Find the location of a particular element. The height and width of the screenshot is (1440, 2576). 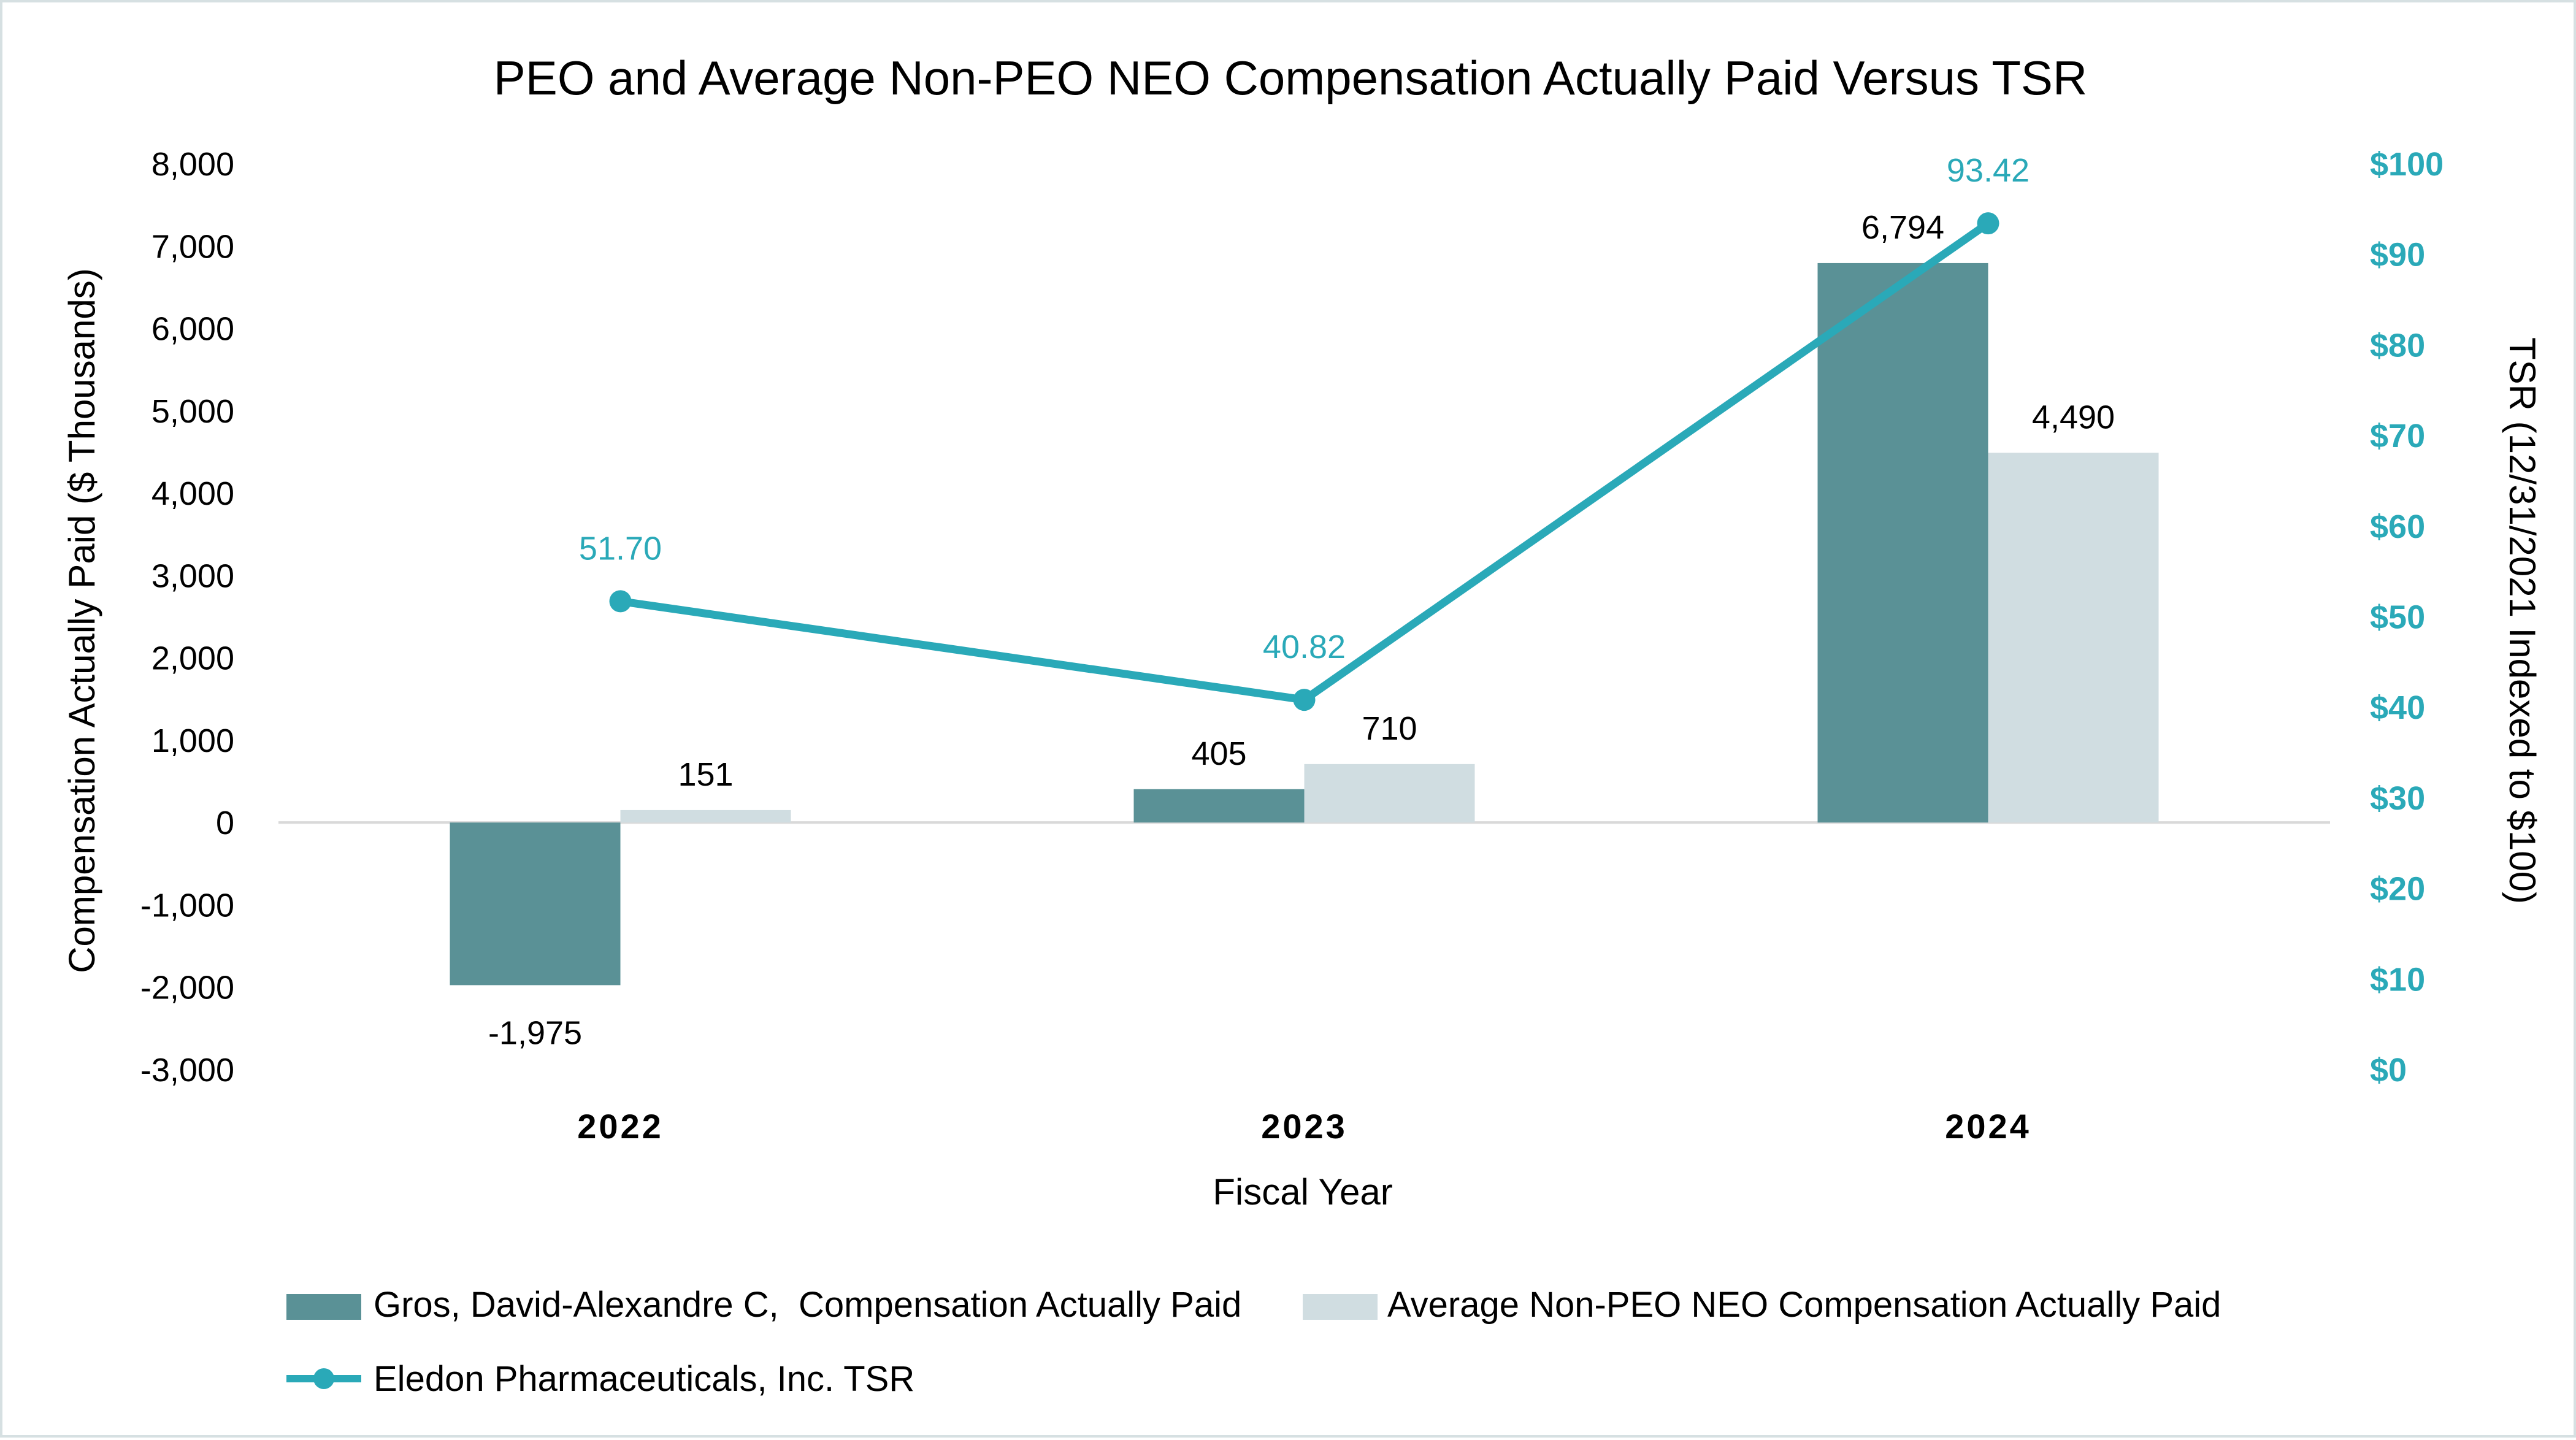

y-left-tick-label: 1,000 is located at coordinates (192, 740).